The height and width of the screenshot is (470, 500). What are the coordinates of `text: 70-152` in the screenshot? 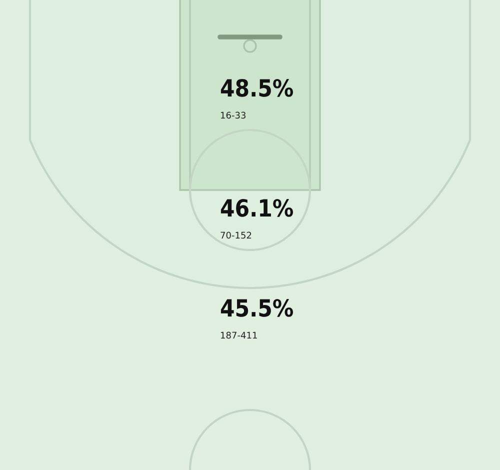 It's located at (236, 235).